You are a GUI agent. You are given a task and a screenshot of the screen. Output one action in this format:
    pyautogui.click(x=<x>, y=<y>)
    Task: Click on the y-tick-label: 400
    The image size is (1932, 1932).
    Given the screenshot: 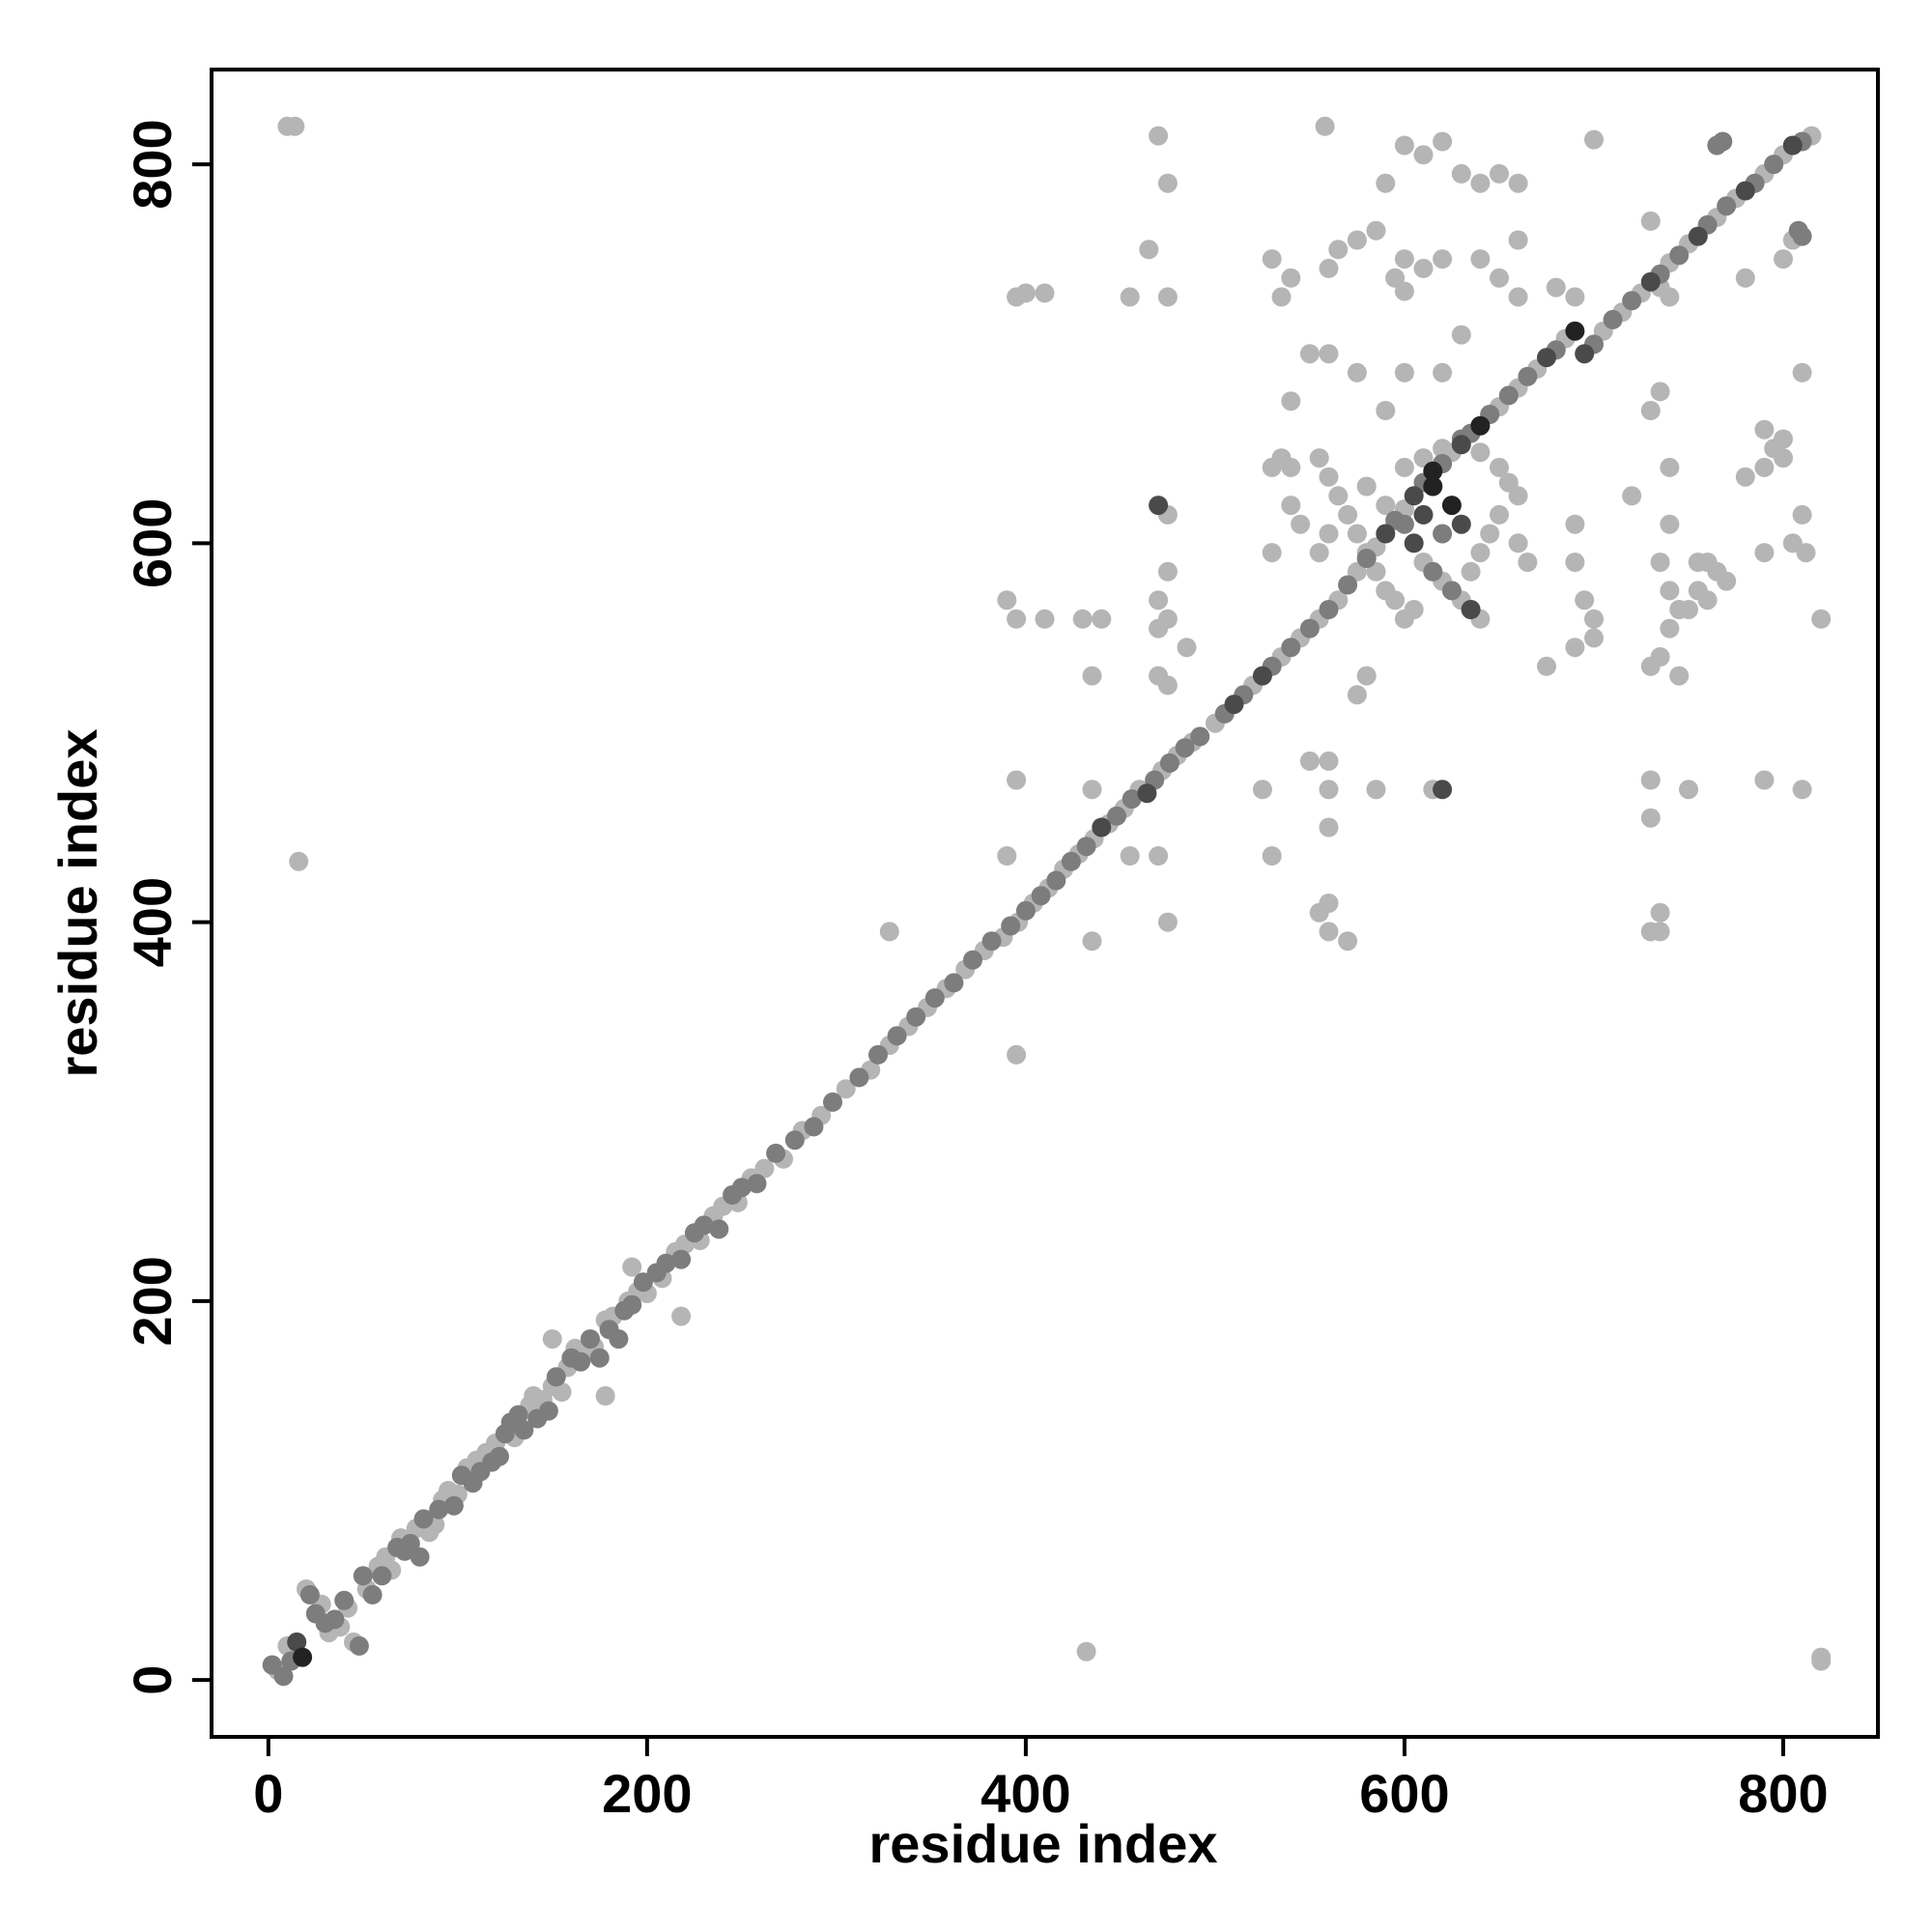 What is the action you would take?
    pyautogui.click(x=152, y=922)
    